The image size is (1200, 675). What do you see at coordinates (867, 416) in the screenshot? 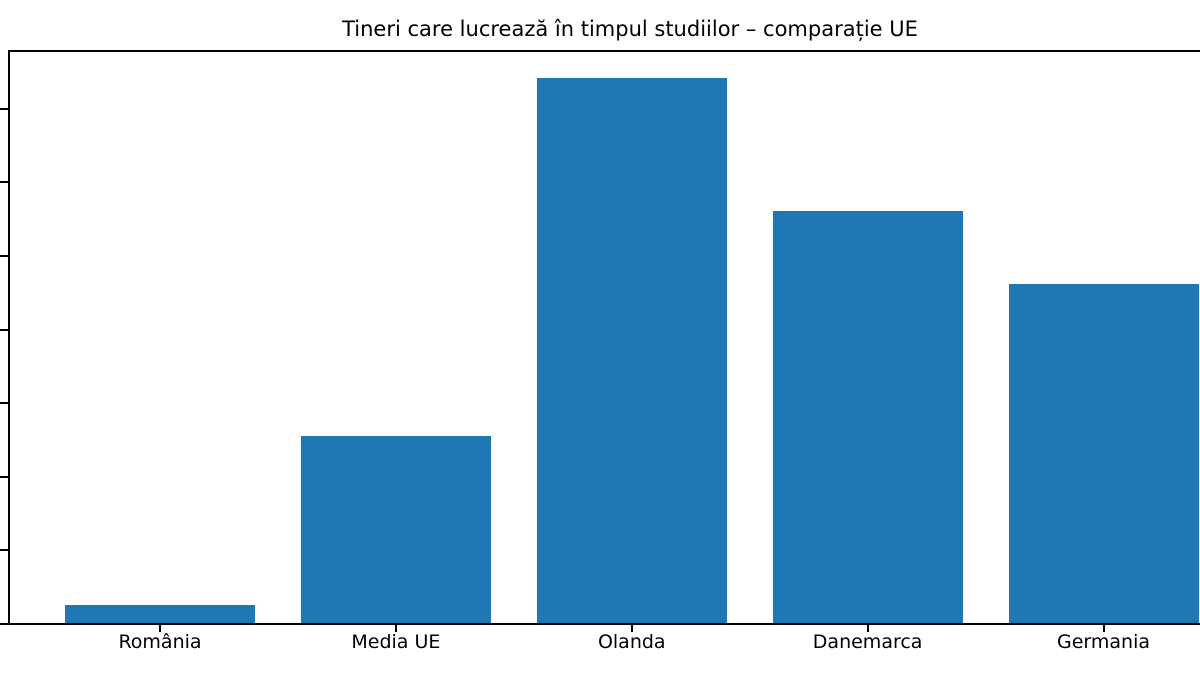
I see `bar-danemarca` at bounding box center [867, 416].